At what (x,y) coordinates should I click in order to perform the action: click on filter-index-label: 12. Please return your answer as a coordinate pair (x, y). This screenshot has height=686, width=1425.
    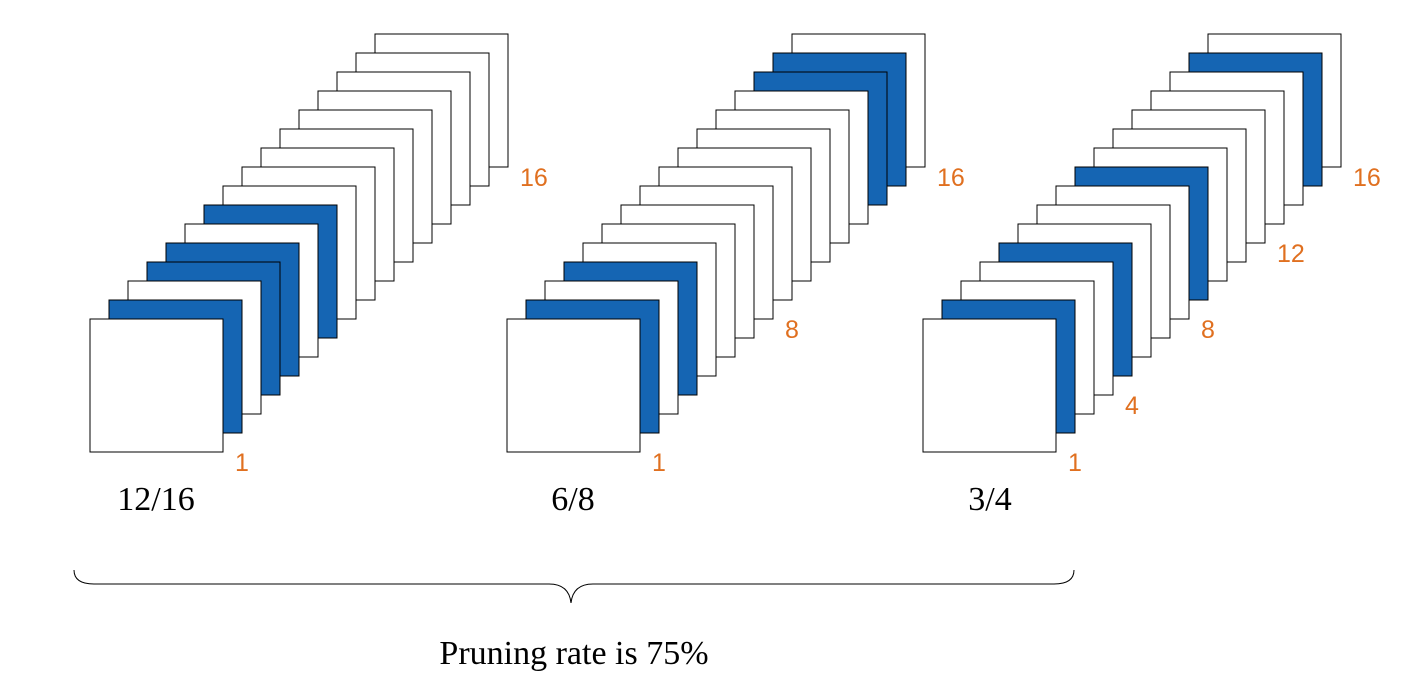
    Looking at the image, I should click on (1291, 254).